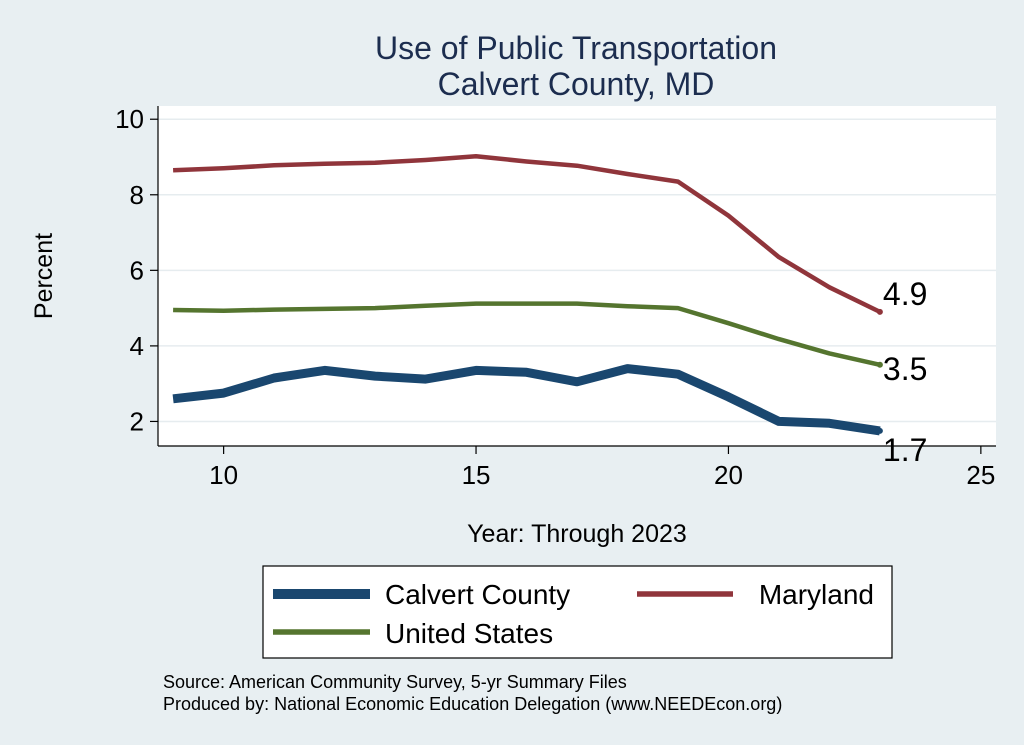 The image size is (1024, 745). Describe the element at coordinates (576, 84) in the screenshot. I see `chart-subtitle: Calvert County, MD` at that location.